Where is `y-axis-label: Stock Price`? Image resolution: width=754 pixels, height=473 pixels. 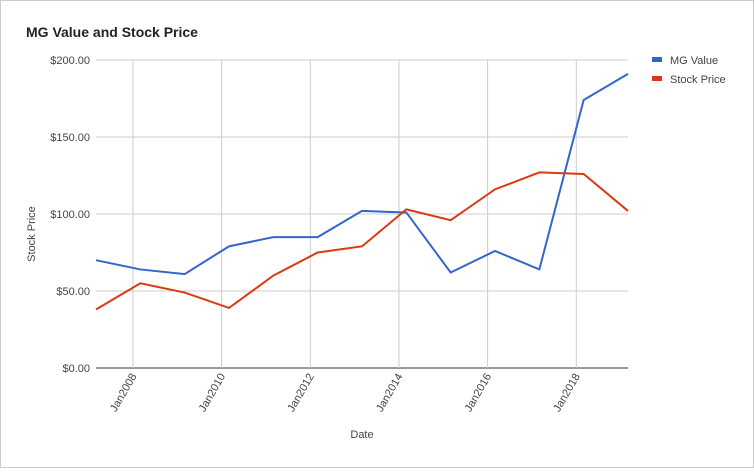 y-axis-label: Stock Price is located at coordinates (32, 234).